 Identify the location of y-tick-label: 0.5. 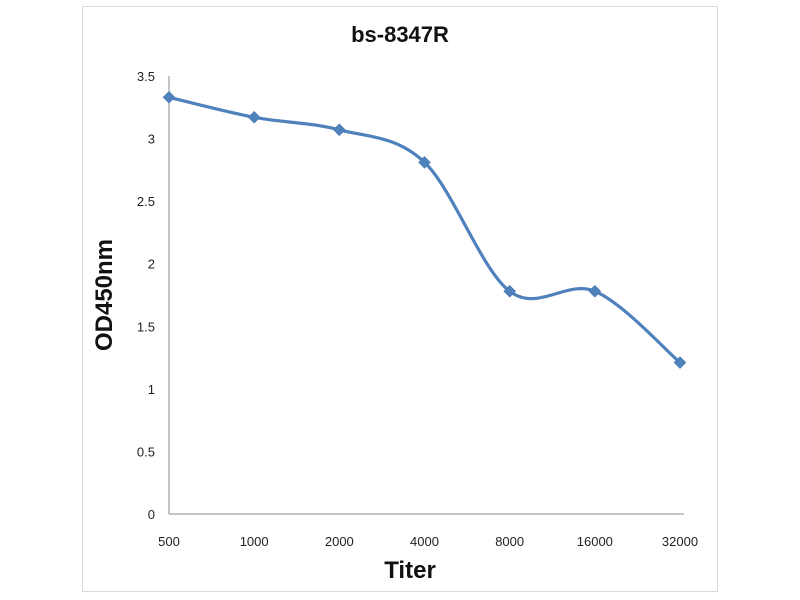
(146, 451).